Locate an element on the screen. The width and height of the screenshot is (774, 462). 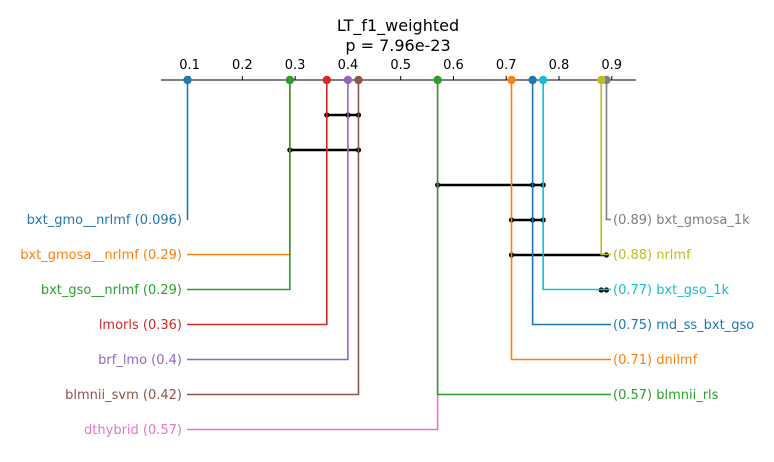
tick-label: 0.5 is located at coordinates (400, 65).